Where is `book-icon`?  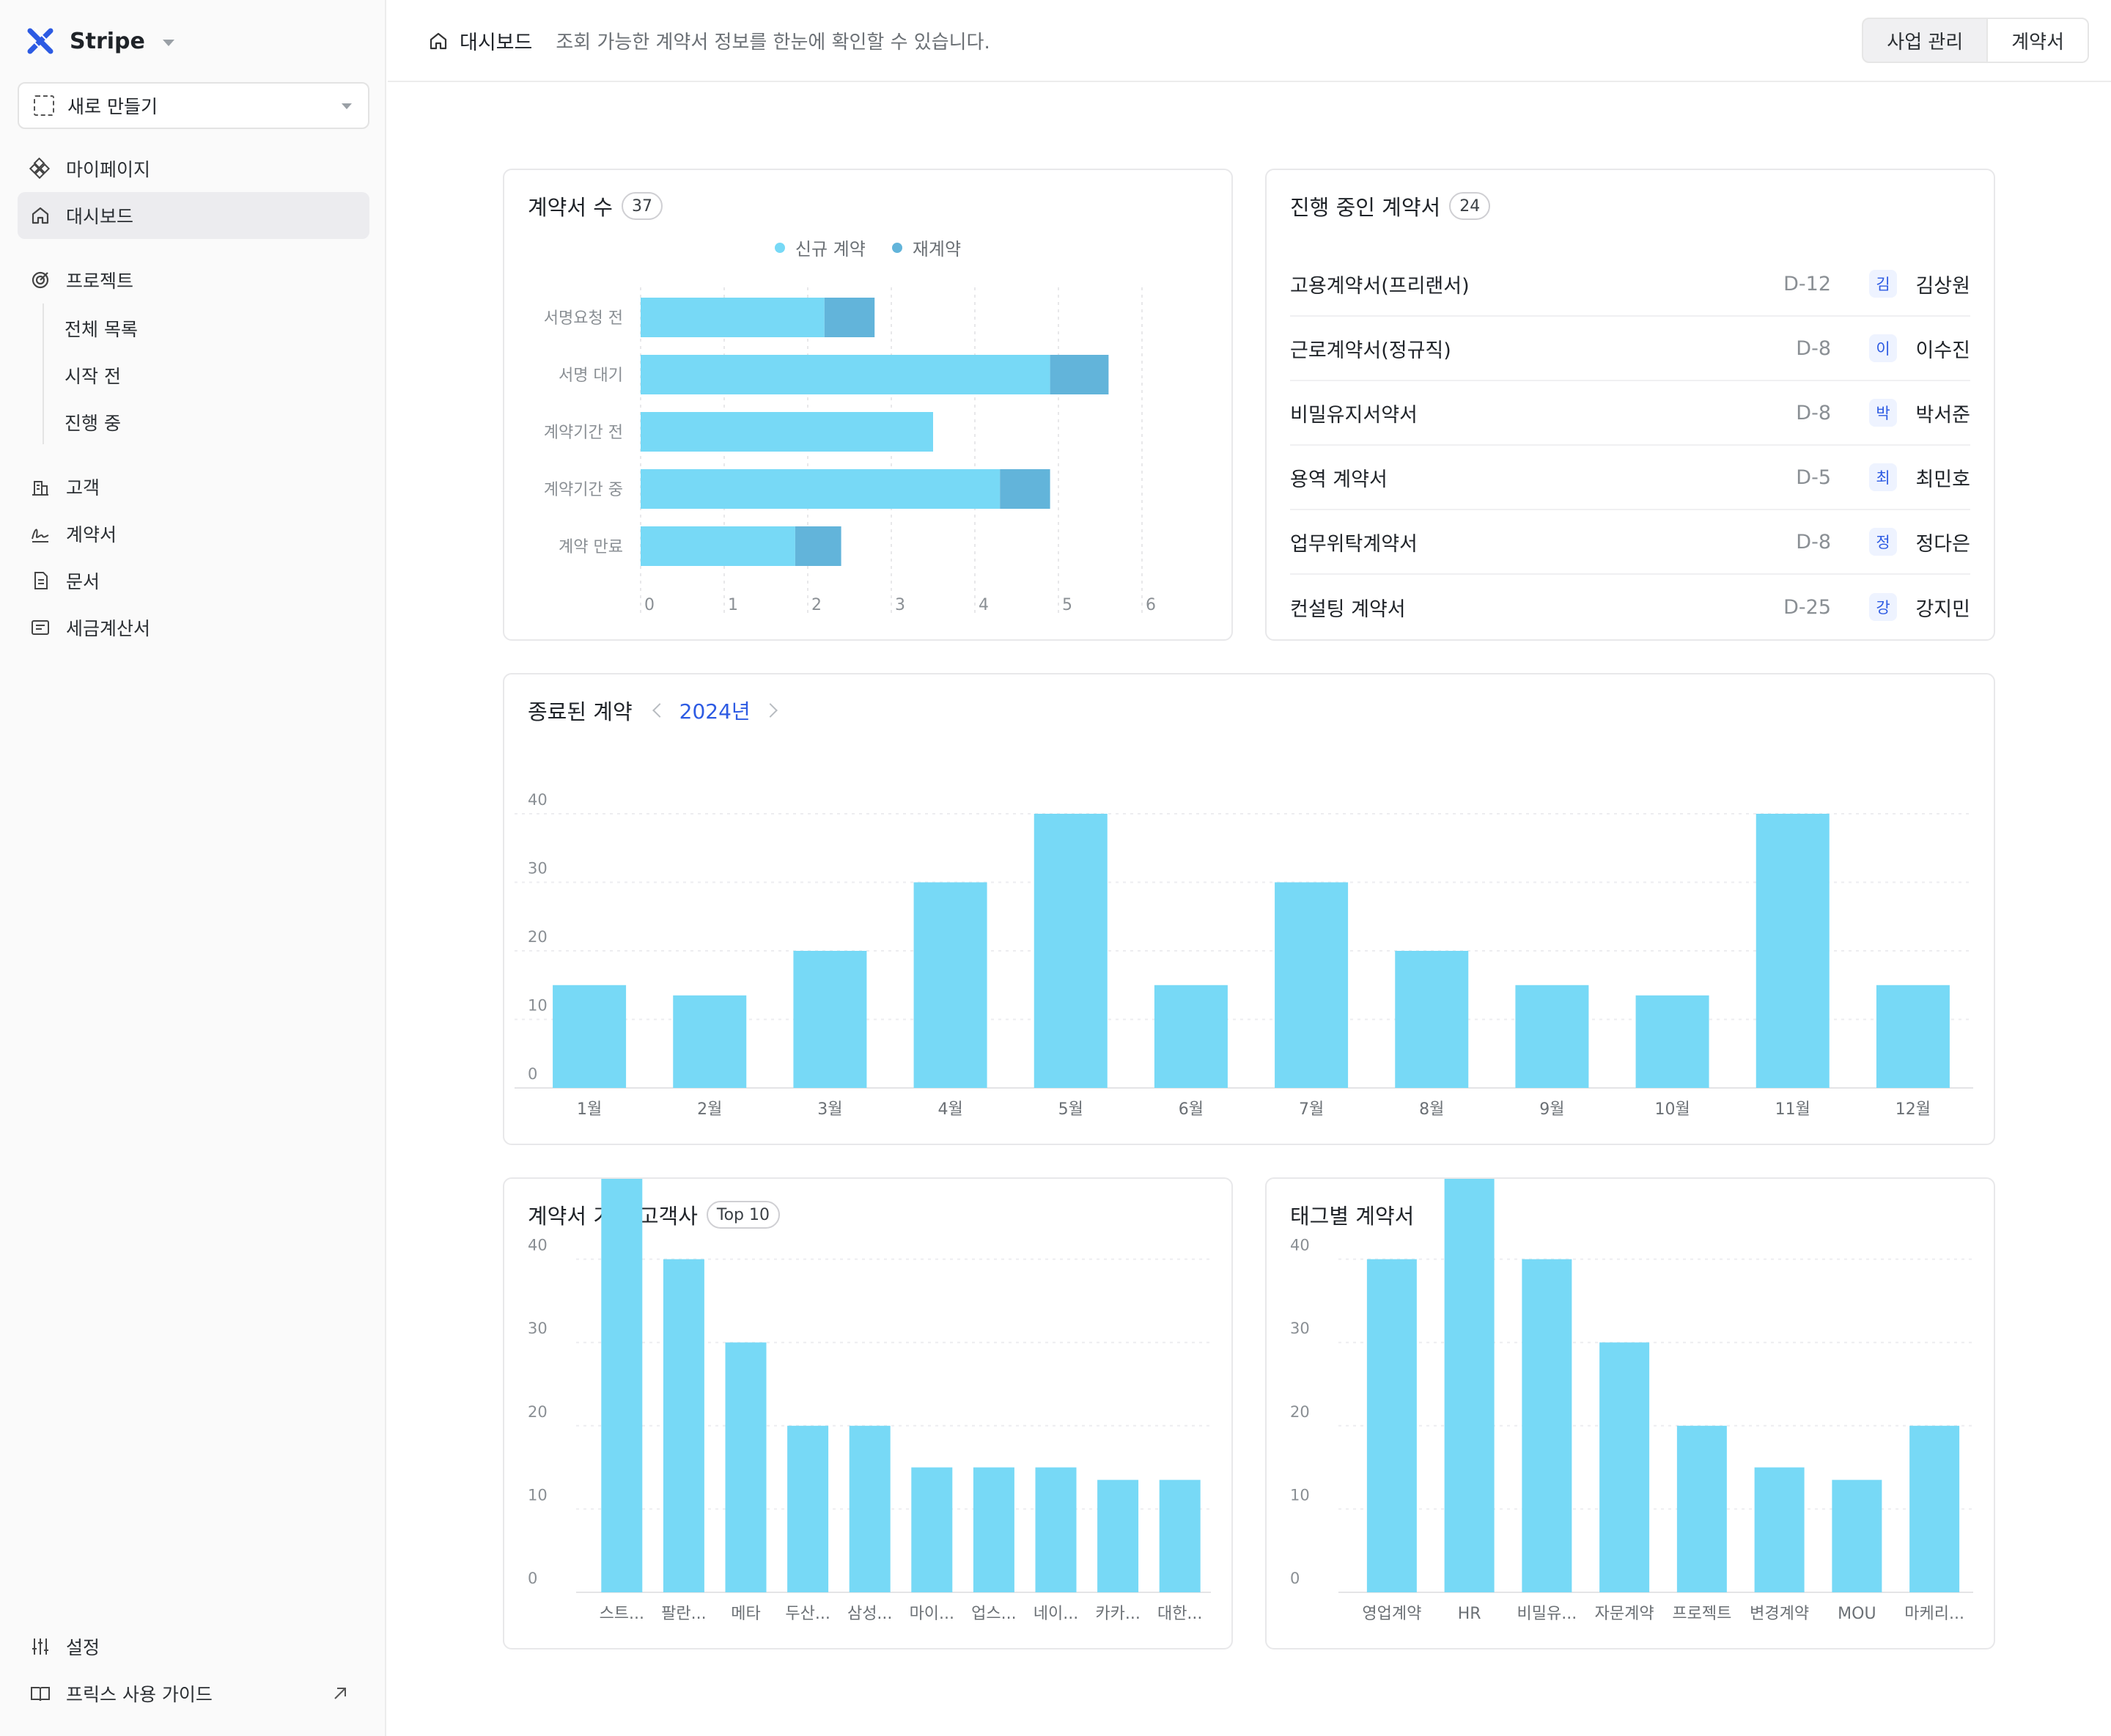
book-icon is located at coordinates (40, 1695).